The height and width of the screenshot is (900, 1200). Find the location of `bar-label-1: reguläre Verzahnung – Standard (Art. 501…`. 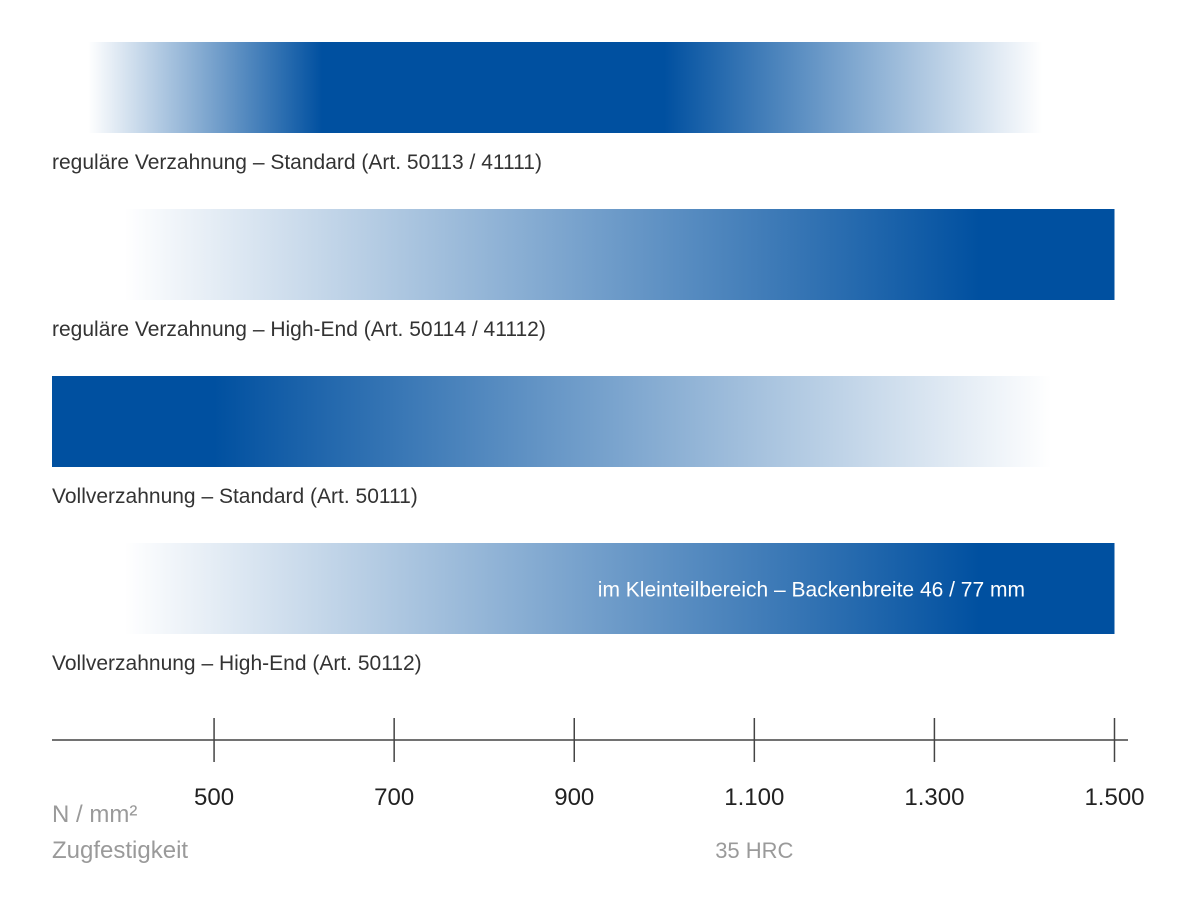

bar-label-1: reguläre Verzahnung – Standard (Art. 501… is located at coordinates (297, 162).